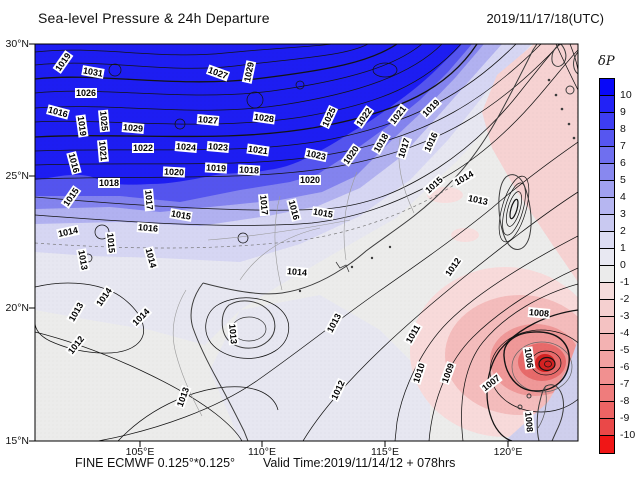 The image size is (640, 480). I want to click on colorbar-tick-label: 10, so click(626, 95).